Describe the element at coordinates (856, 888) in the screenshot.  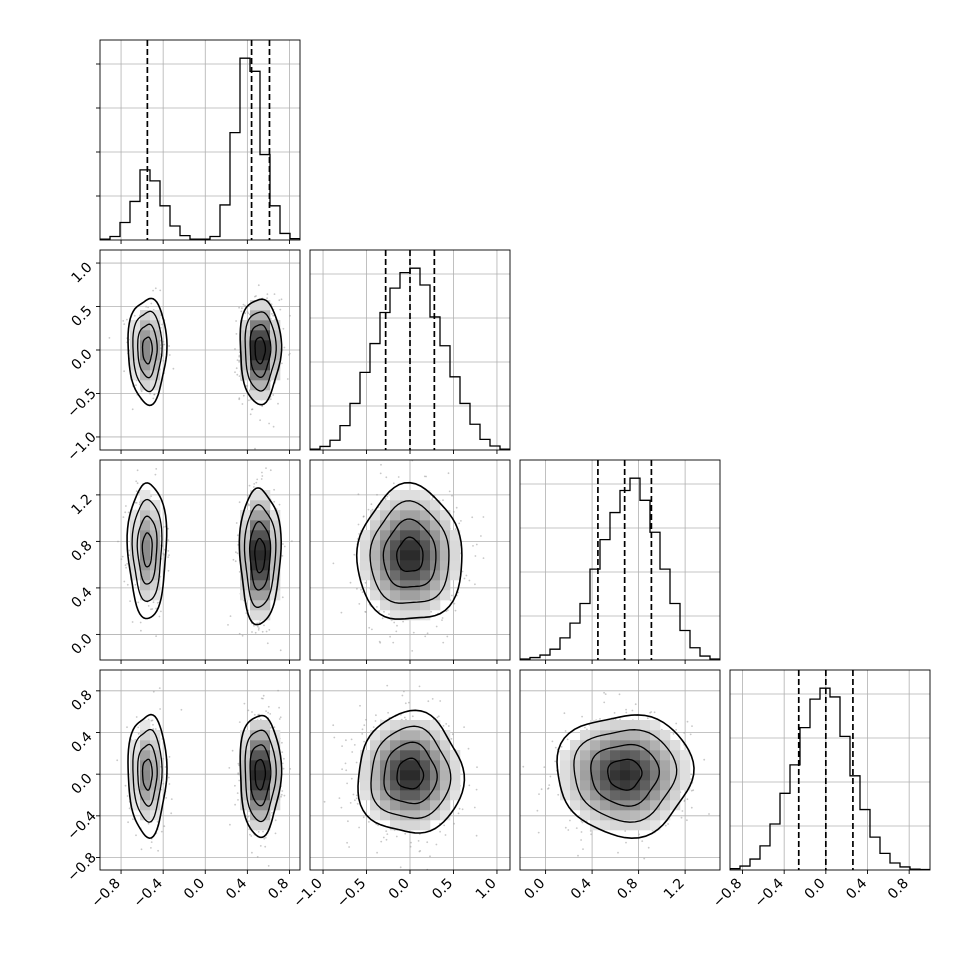
I see `x-tick-label: 0.4` at that location.